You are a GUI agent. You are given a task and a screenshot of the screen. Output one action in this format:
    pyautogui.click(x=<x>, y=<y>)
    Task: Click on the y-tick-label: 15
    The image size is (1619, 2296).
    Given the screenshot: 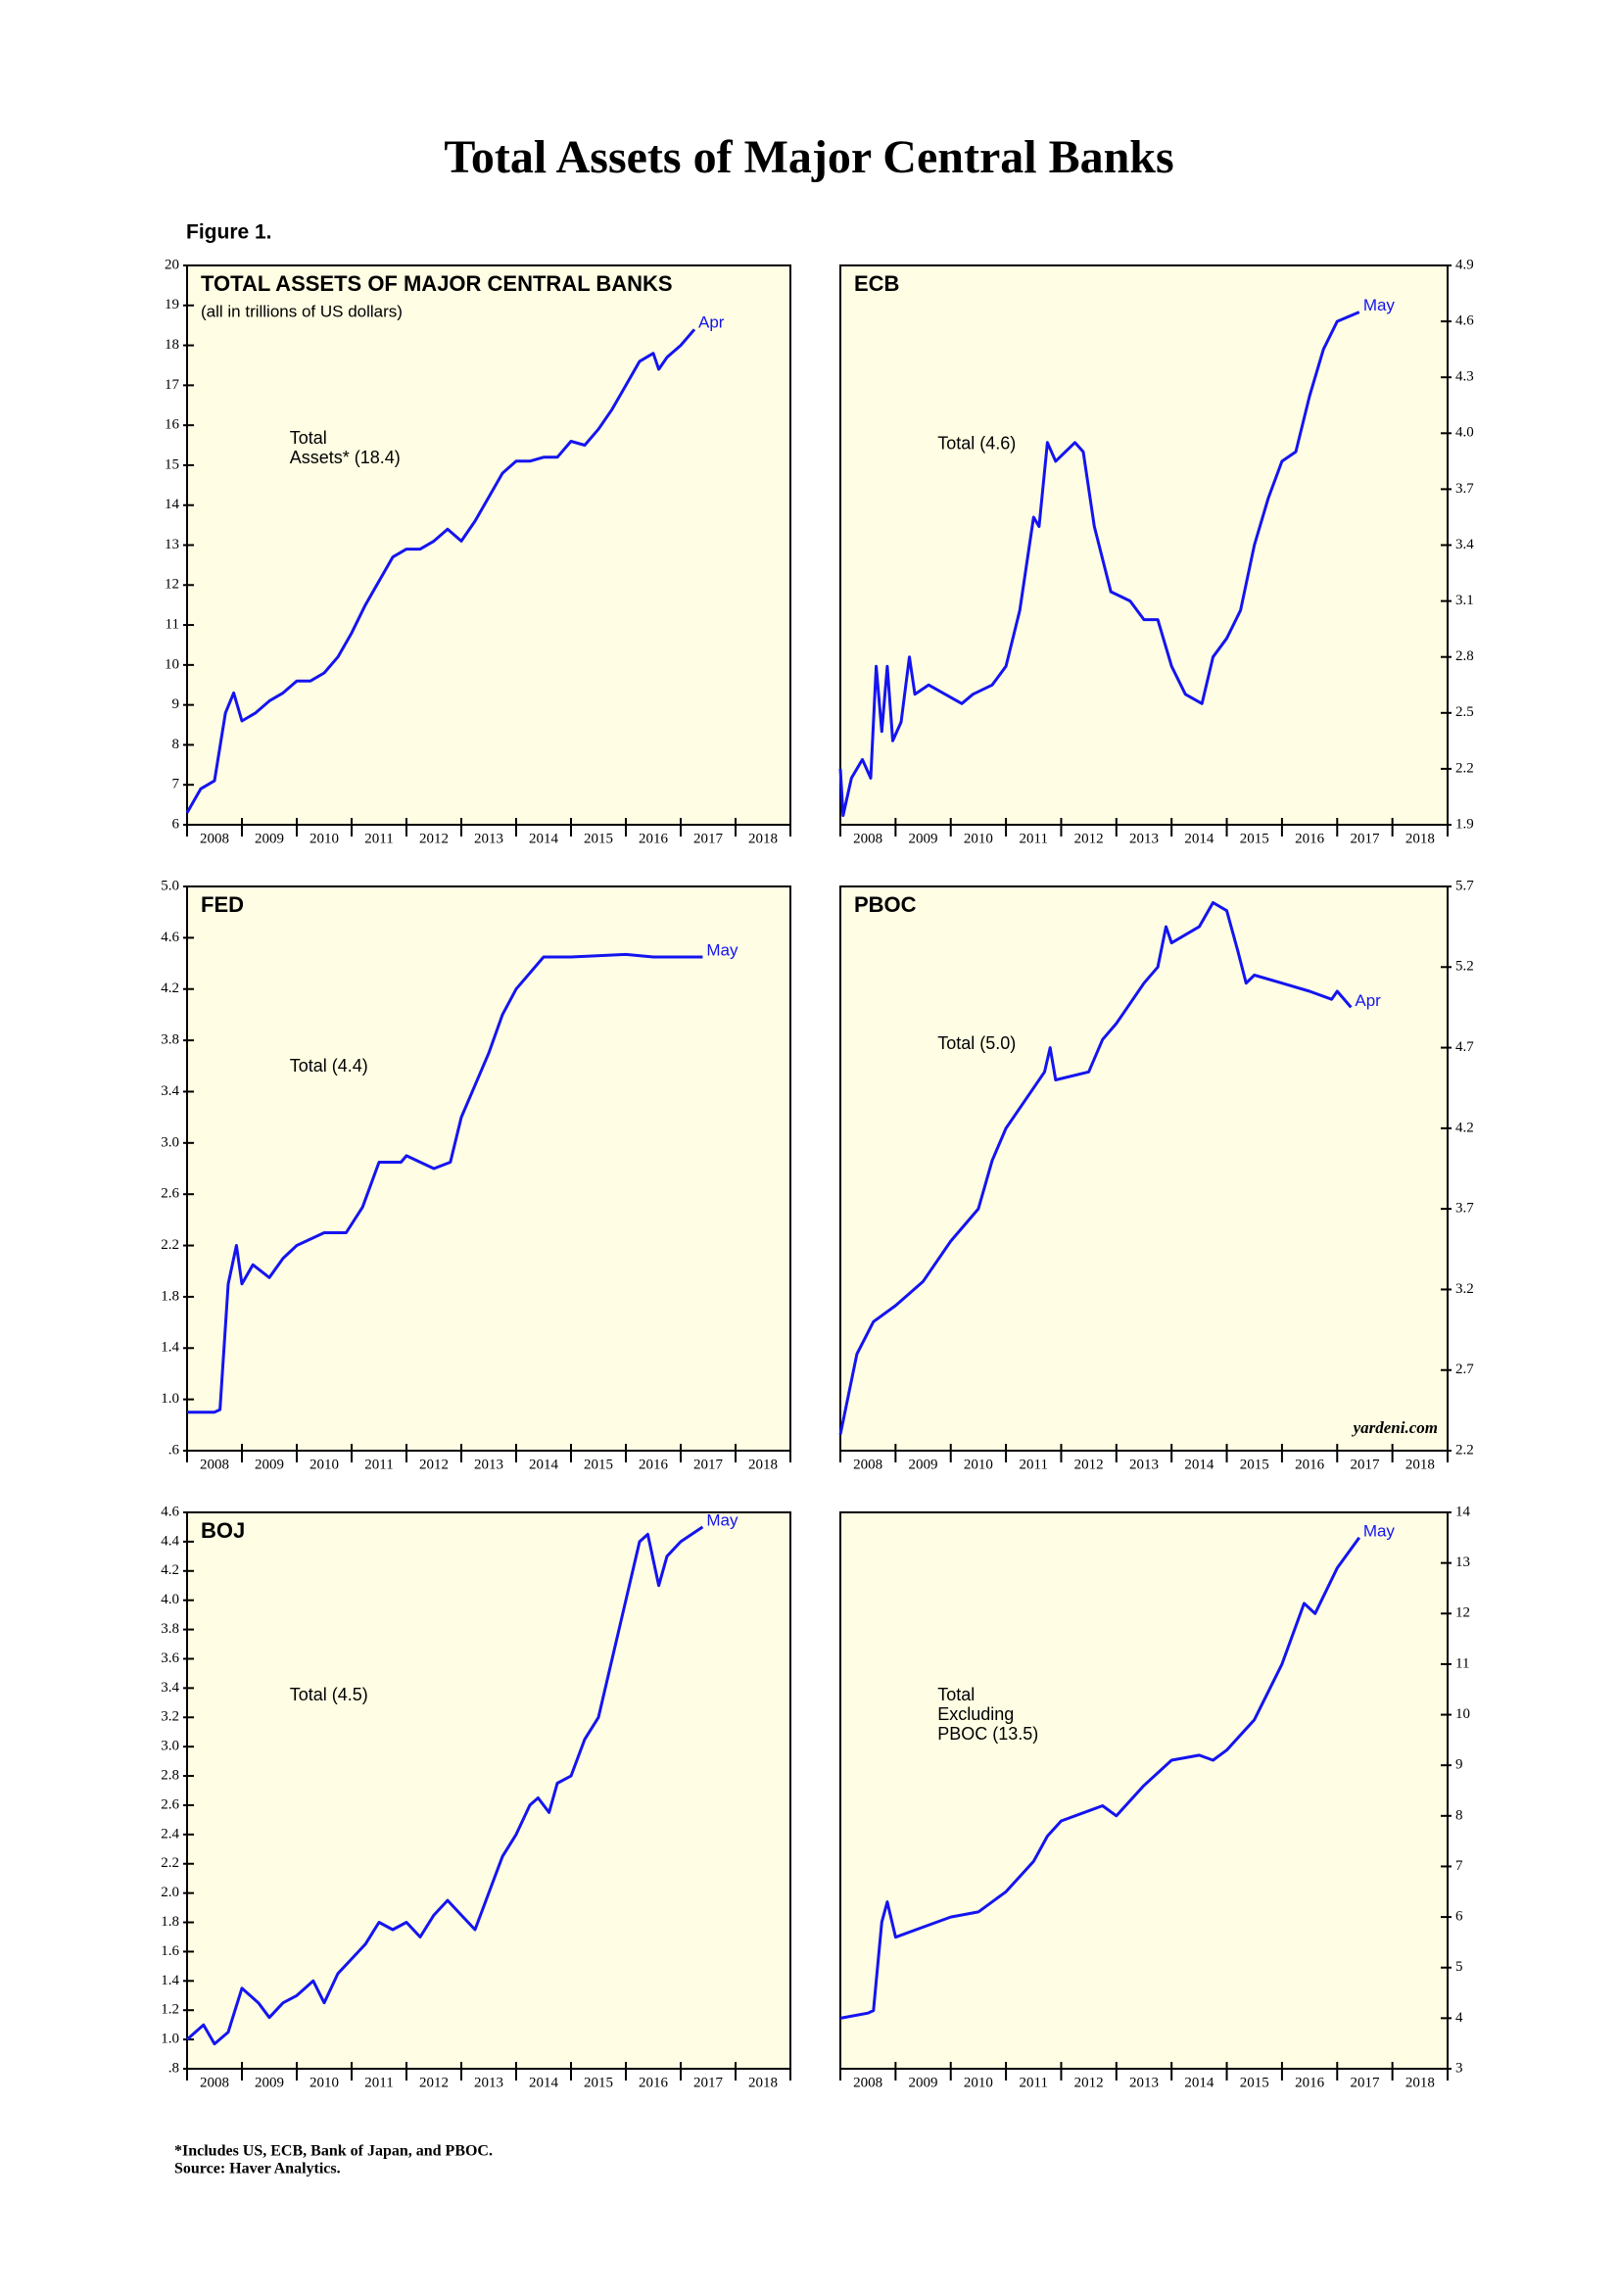 What is the action you would take?
    pyautogui.click(x=172, y=464)
    